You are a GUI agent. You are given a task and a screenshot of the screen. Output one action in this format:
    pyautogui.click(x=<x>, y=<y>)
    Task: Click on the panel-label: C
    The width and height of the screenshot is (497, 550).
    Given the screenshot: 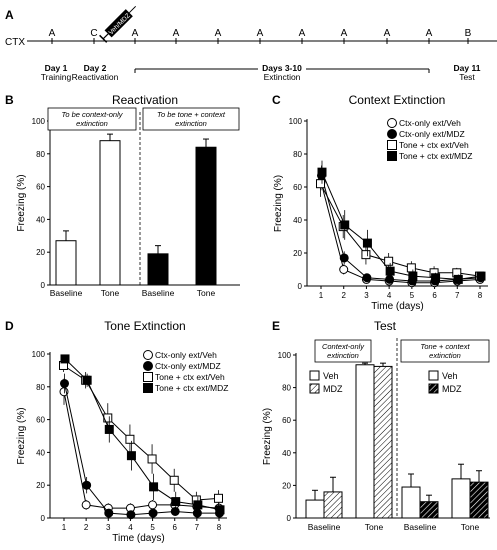 What is the action you would take?
    pyautogui.click(x=276, y=100)
    